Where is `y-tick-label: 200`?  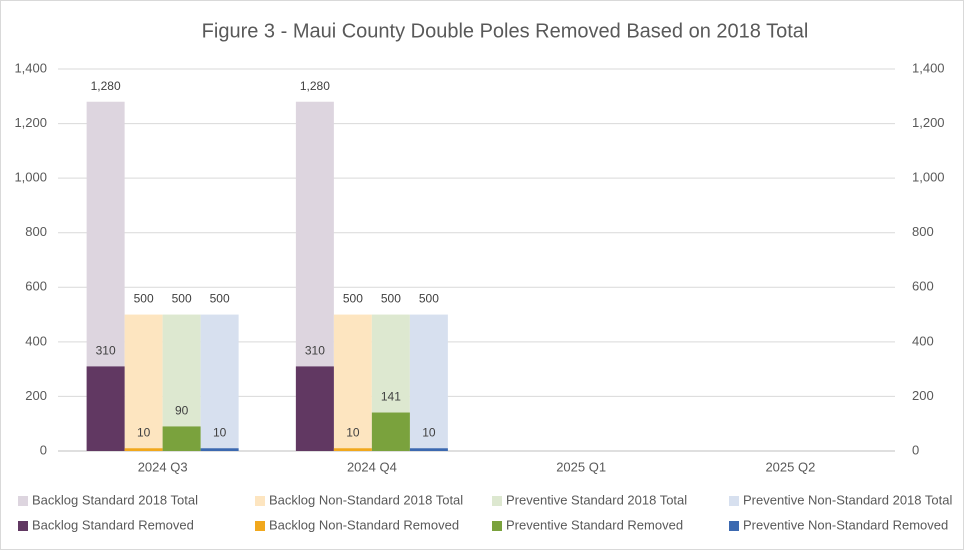
y-tick-label: 200 is located at coordinates (36, 395).